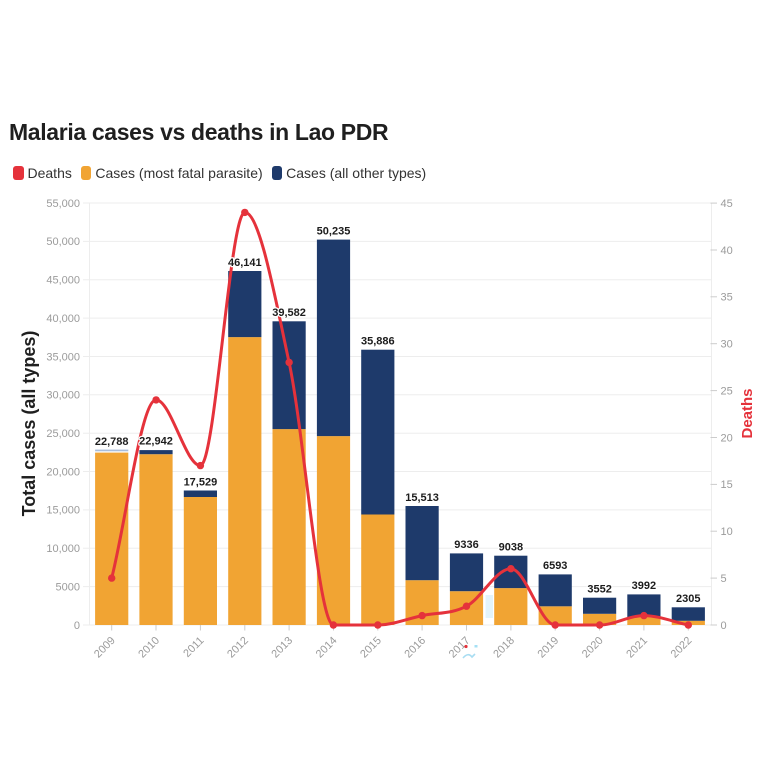 The width and height of the screenshot is (768, 768). I want to click on svg-text: 2019, so click(549, 648).